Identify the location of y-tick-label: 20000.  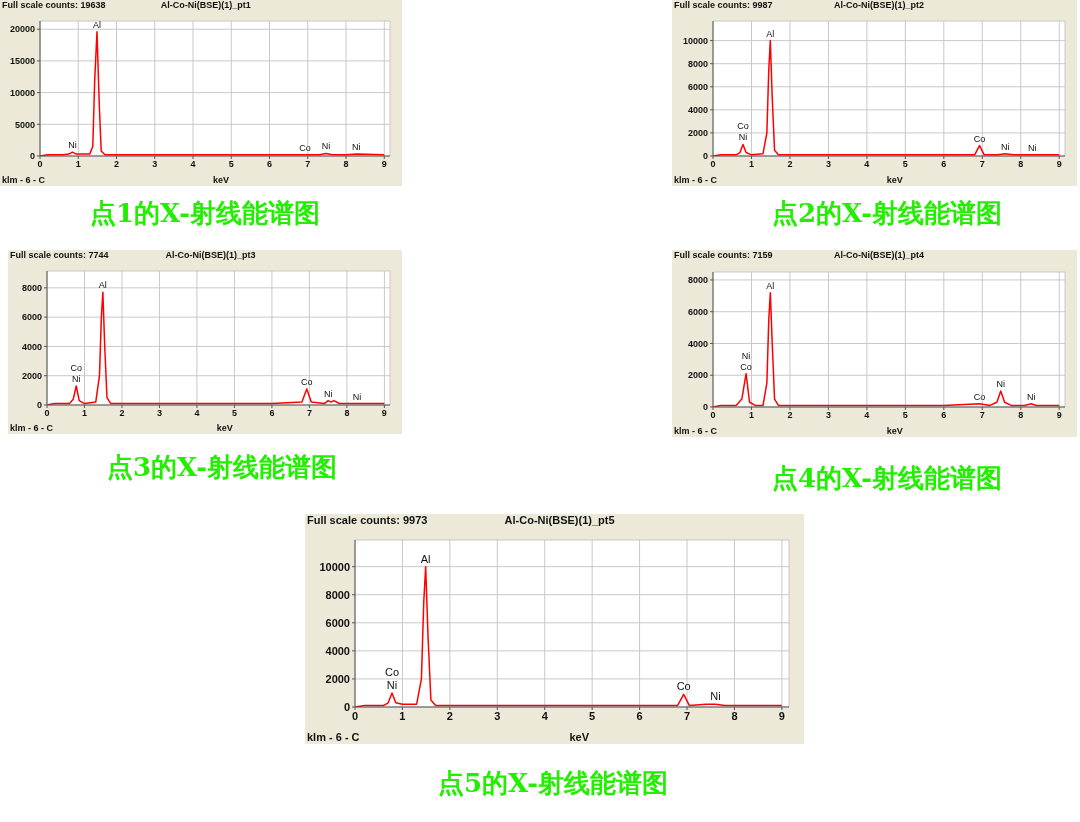
(22, 29).